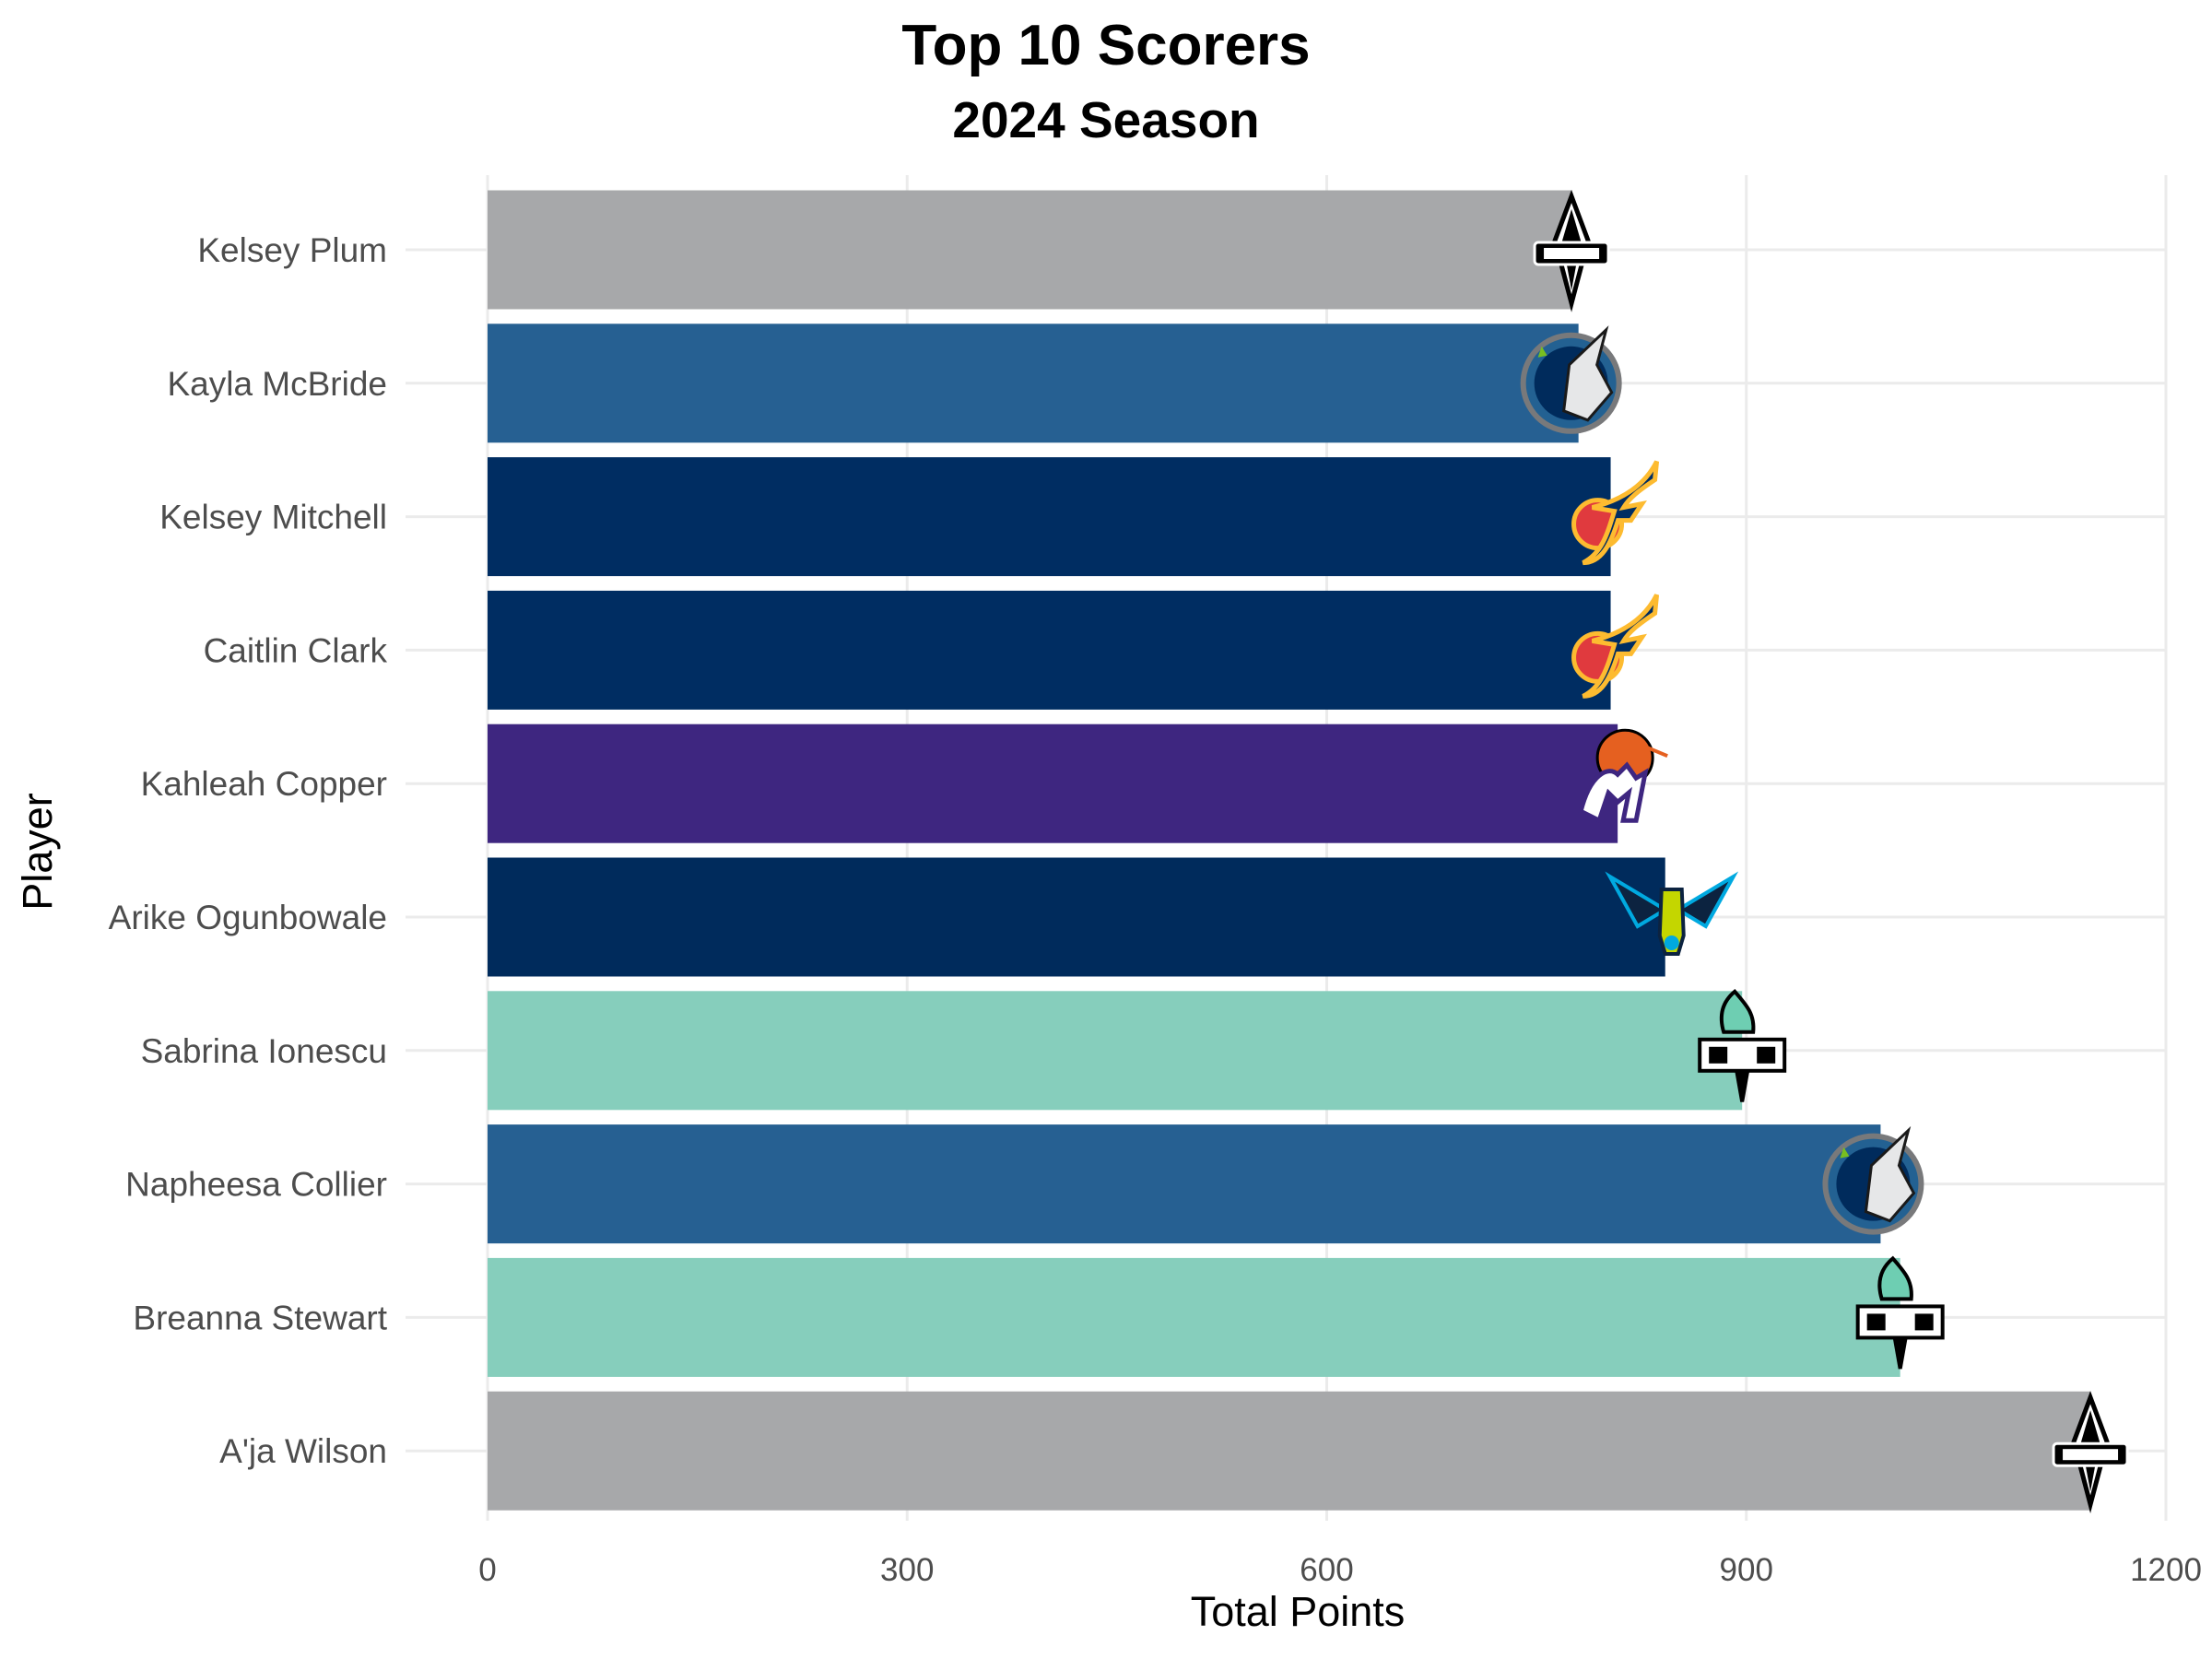  Describe the element at coordinates (1106, 119) in the screenshot. I see `chart-subtitle: 2024 Season` at that location.